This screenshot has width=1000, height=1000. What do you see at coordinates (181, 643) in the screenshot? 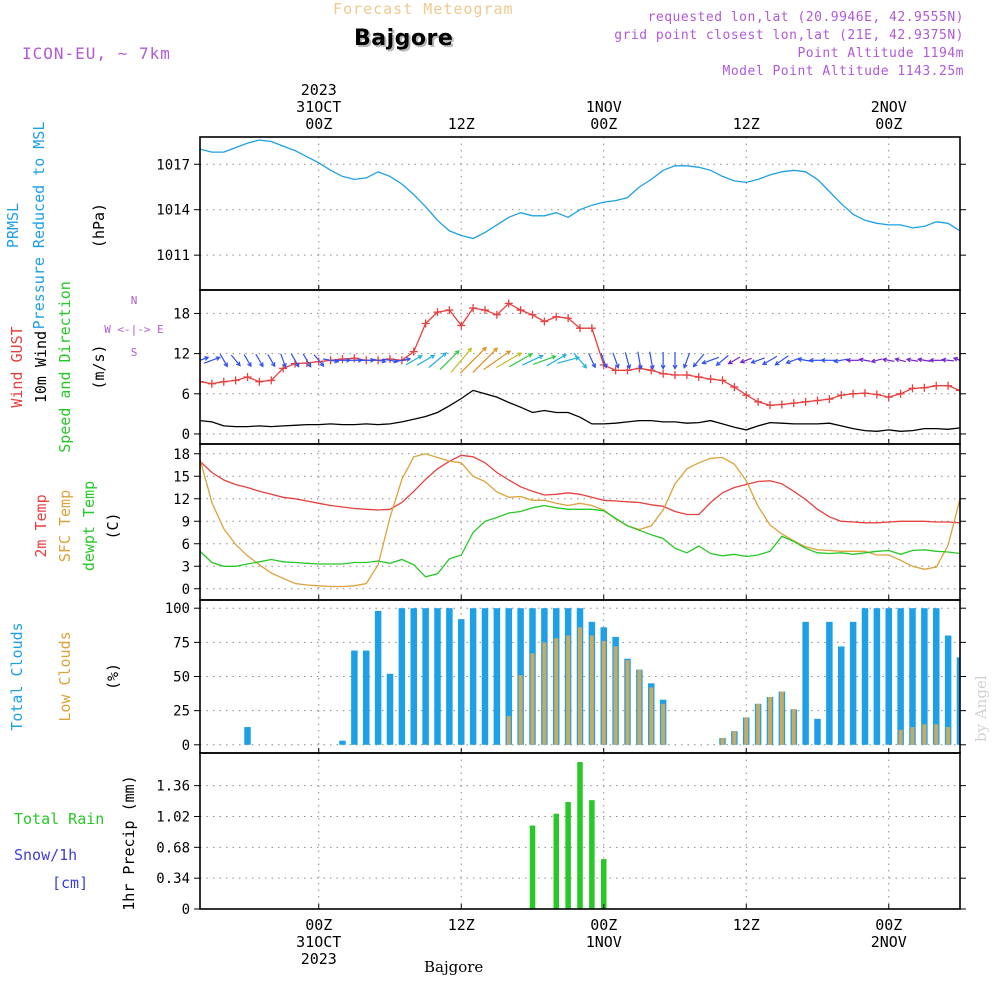
I see `y-tick-label: 75` at bounding box center [181, 643].